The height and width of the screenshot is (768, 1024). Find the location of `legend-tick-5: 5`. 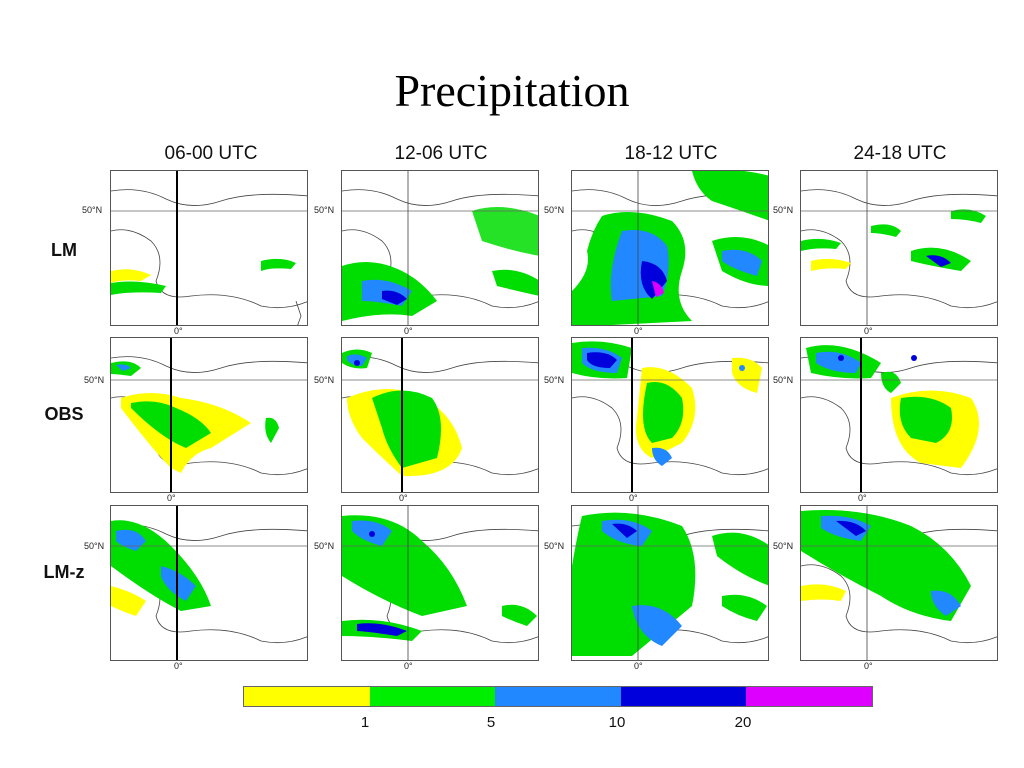

legend-tick-5: 5 is located at coordinates (491, 722).